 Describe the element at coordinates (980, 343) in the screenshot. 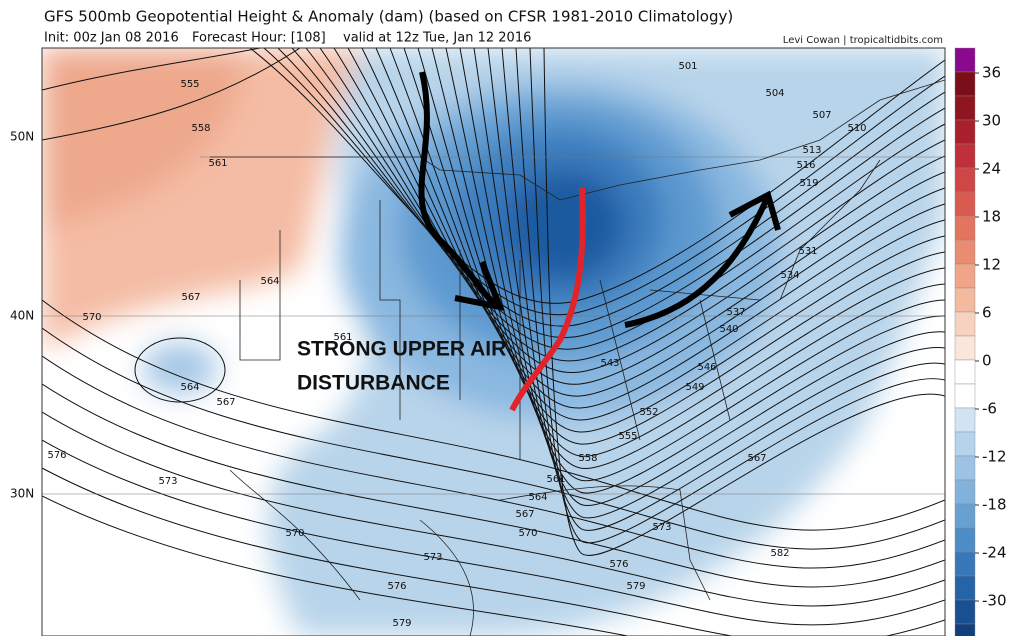

I see `colorbar: 36 30 24 18 12 6 0 -6 -12 -18 -24 -30` at that location.